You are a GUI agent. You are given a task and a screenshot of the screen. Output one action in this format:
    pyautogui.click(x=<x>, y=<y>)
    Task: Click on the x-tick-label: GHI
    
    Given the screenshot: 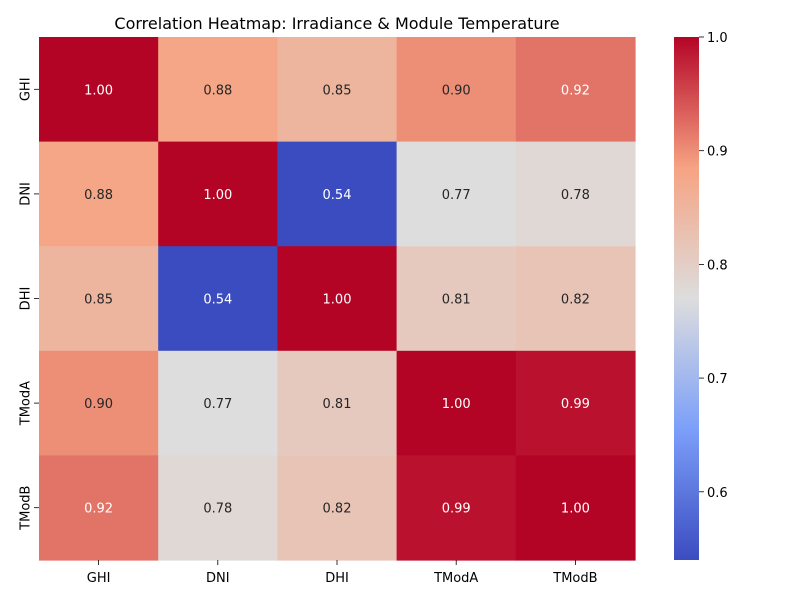 What is the action you would take?
    pyautogui.click(x=99, y=578)
    